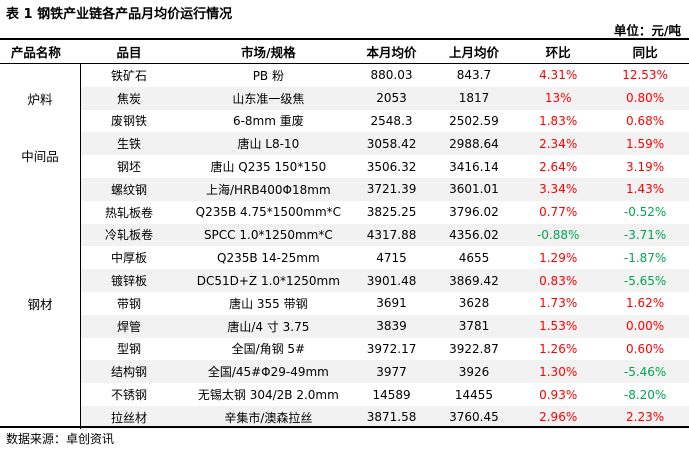 The image size is (689, 453). Describe the element at coordinates (391, 234) in the screenshot. I see `current-price-cell: 4317.88` at that location.